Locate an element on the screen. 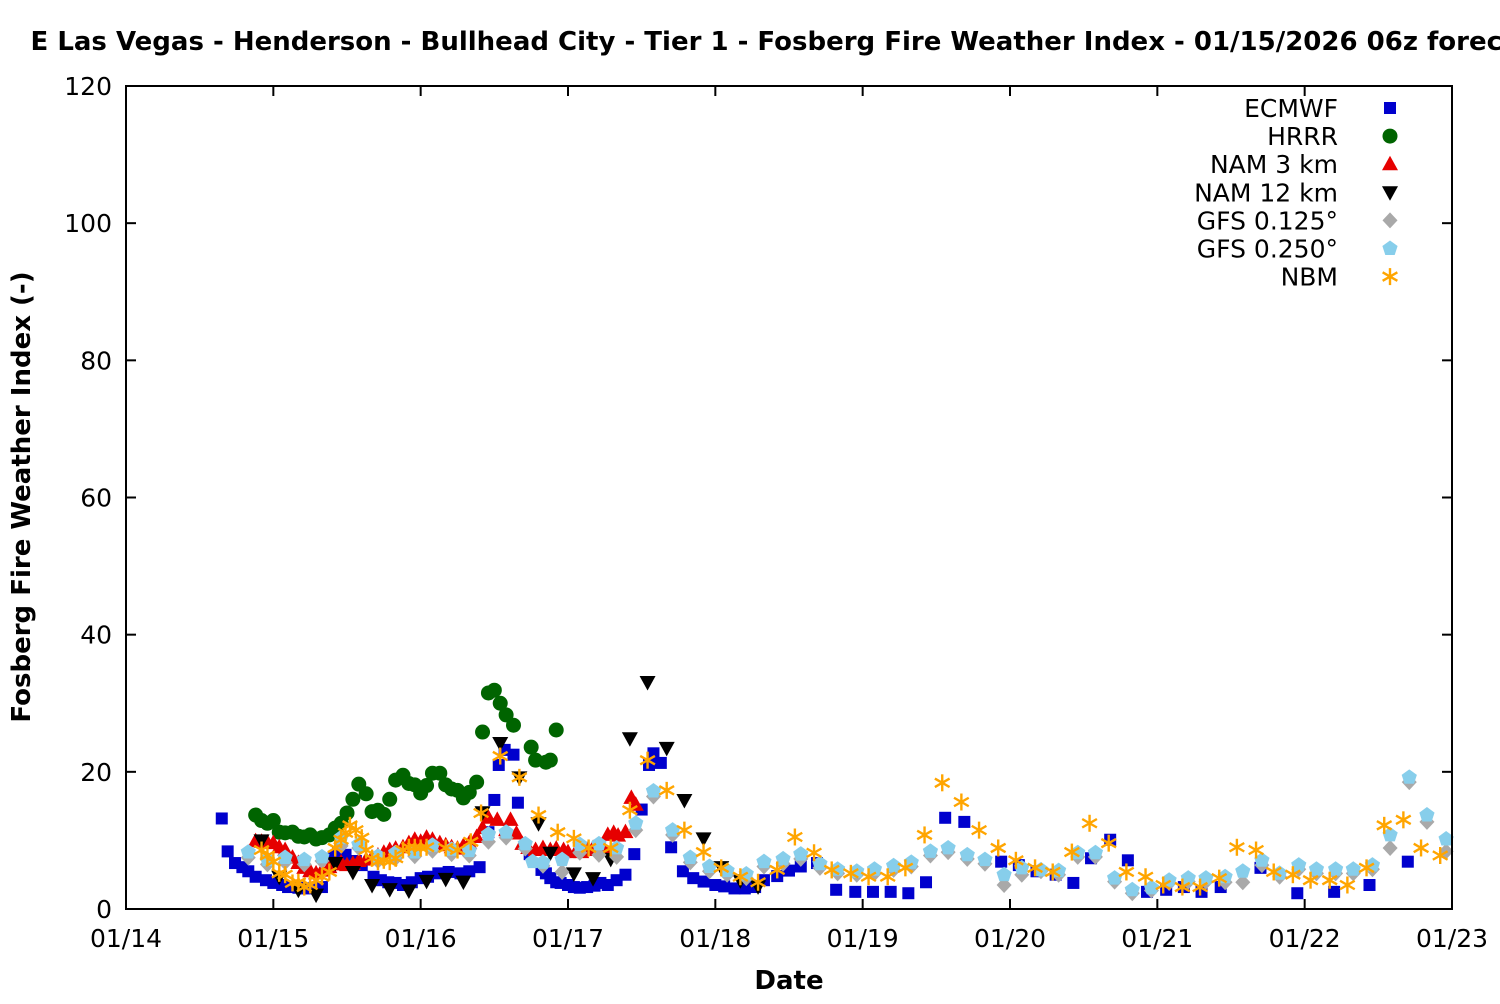 The height and width of the screenshot is (1004, 1500). legend-marker-triangle-up-icon is located at coordinates (1390, 163).